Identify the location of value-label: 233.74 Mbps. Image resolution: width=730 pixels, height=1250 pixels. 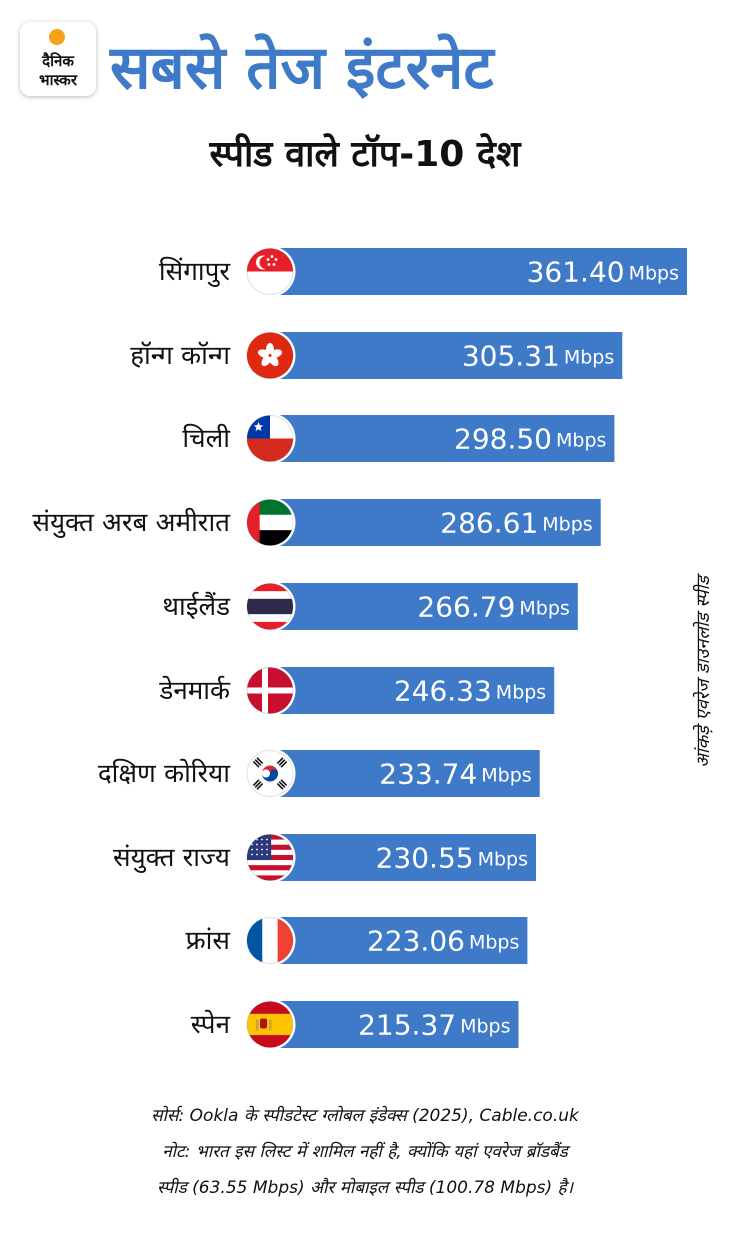
(455, 774).